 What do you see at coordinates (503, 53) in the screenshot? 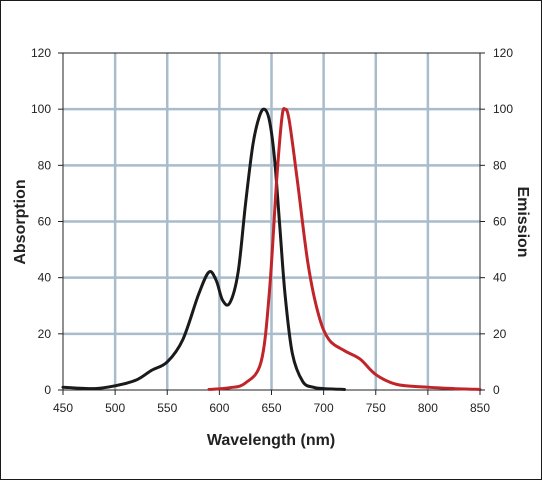
I see `right-y-tick-label: 120` at bounding box center [503, 53].